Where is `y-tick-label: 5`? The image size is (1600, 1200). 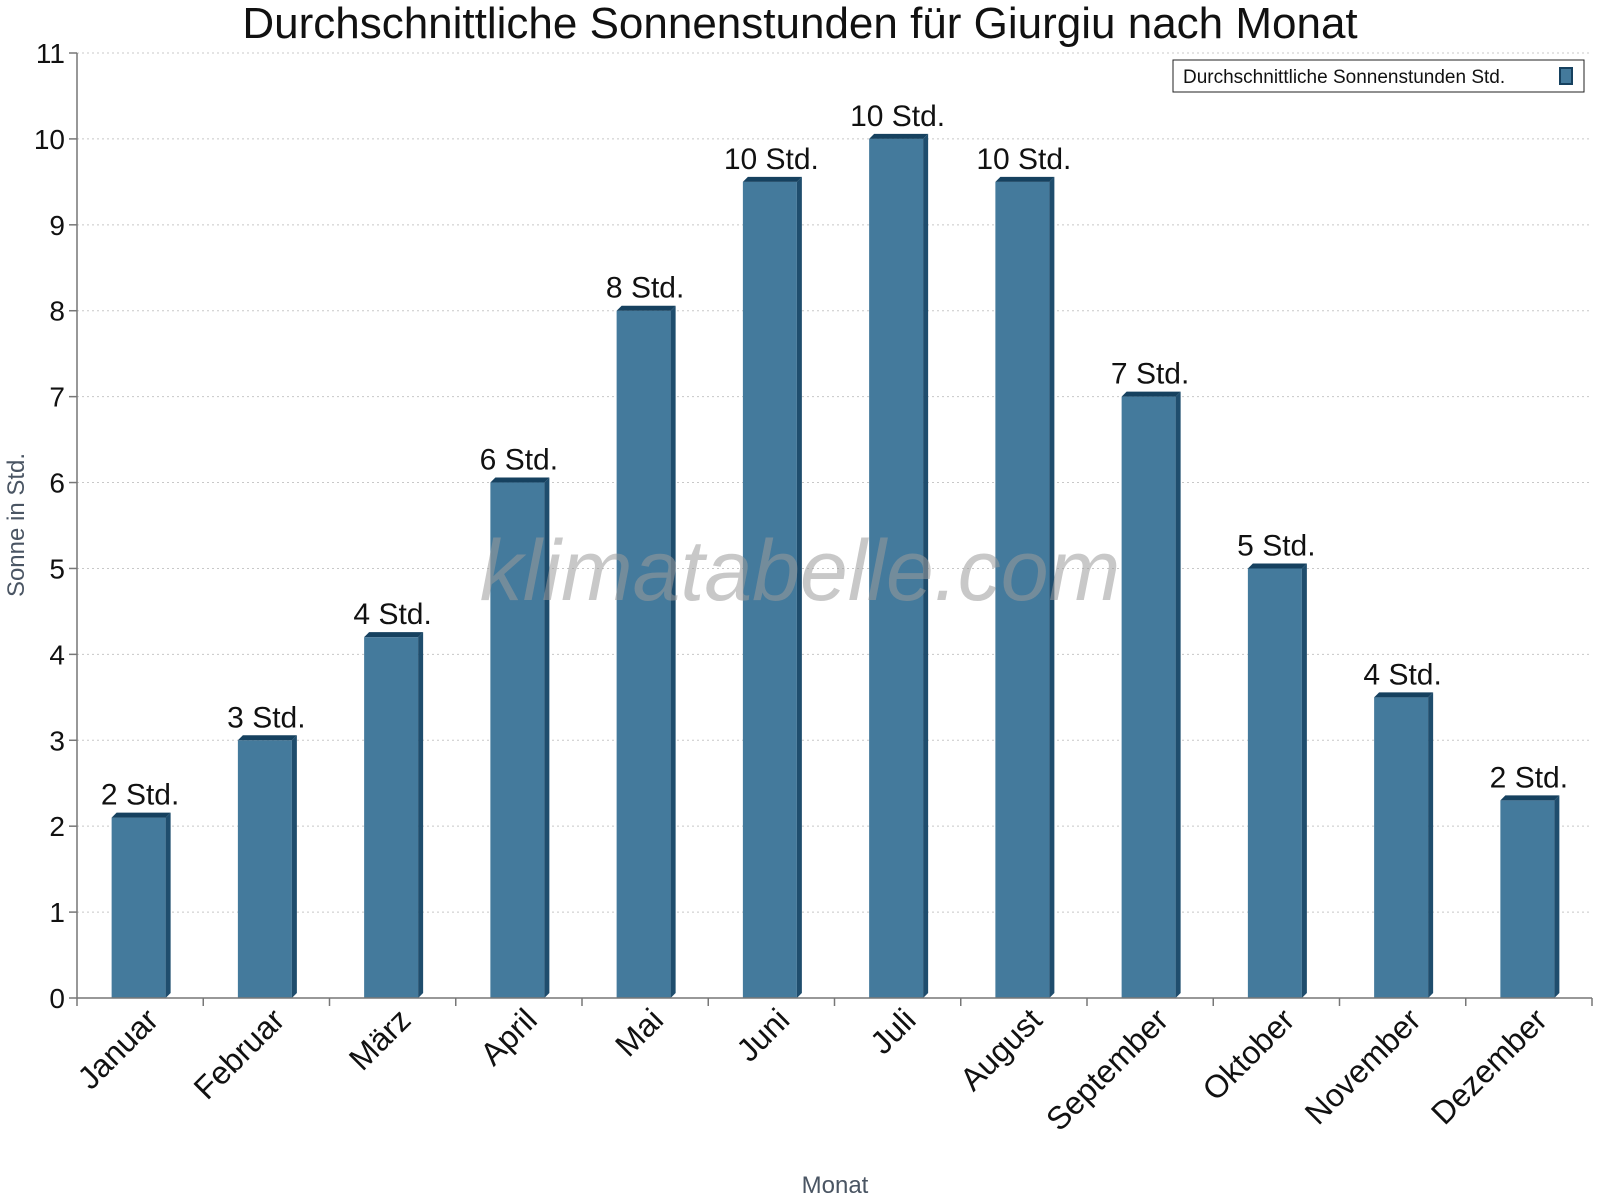
y-tick-label: 5 is located at coordinates (57, 568).